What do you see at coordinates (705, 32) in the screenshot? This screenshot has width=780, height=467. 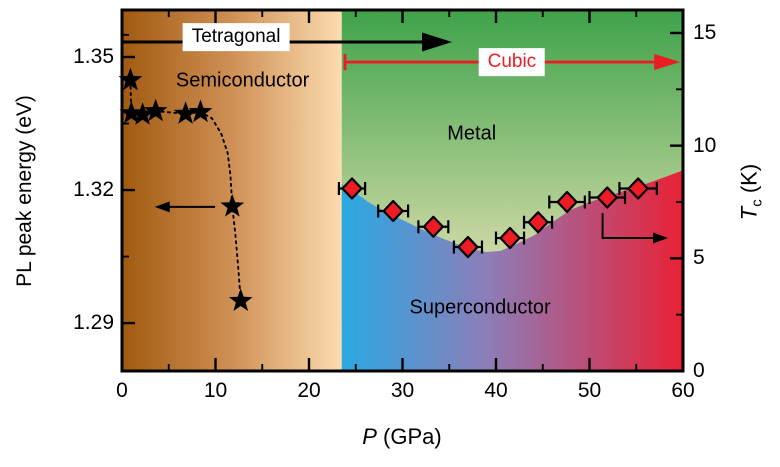 I see `right-axis-tick-label: 15` at bounding box center [705, 32].